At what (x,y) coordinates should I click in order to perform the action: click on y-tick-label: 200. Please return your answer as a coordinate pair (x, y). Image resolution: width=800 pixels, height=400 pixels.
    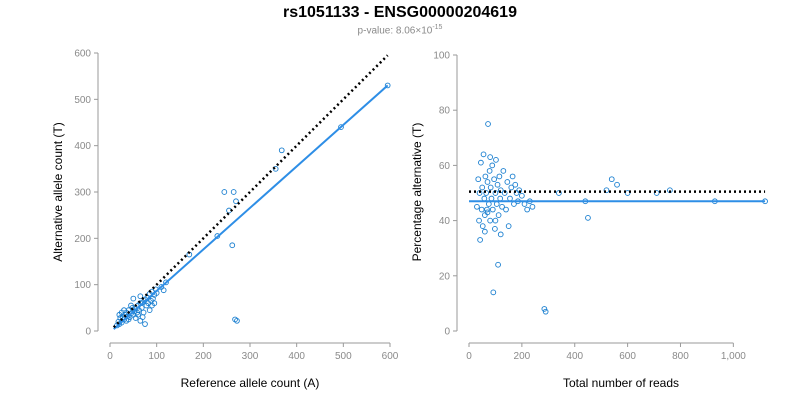
    Looking at the image, I should click on (82, 239).